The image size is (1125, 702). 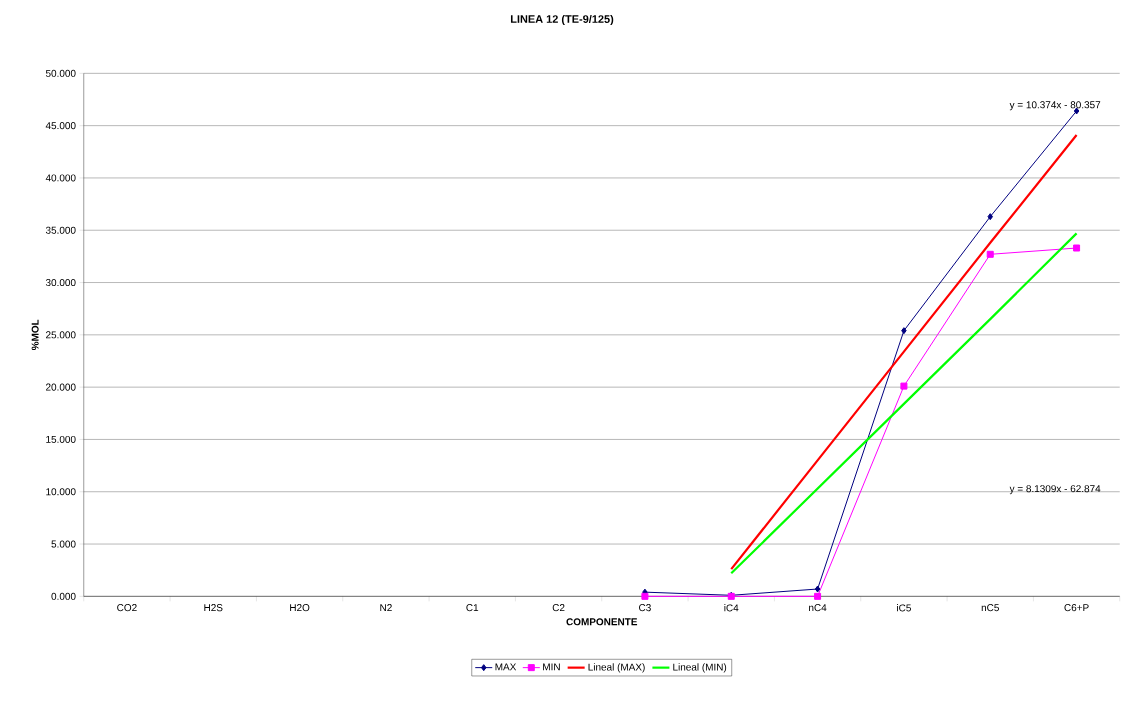 What do you see at coordinates (60, 126) in the screenshot?
I see `y-tick-label: 45.000` at bounding box center [60, 126].